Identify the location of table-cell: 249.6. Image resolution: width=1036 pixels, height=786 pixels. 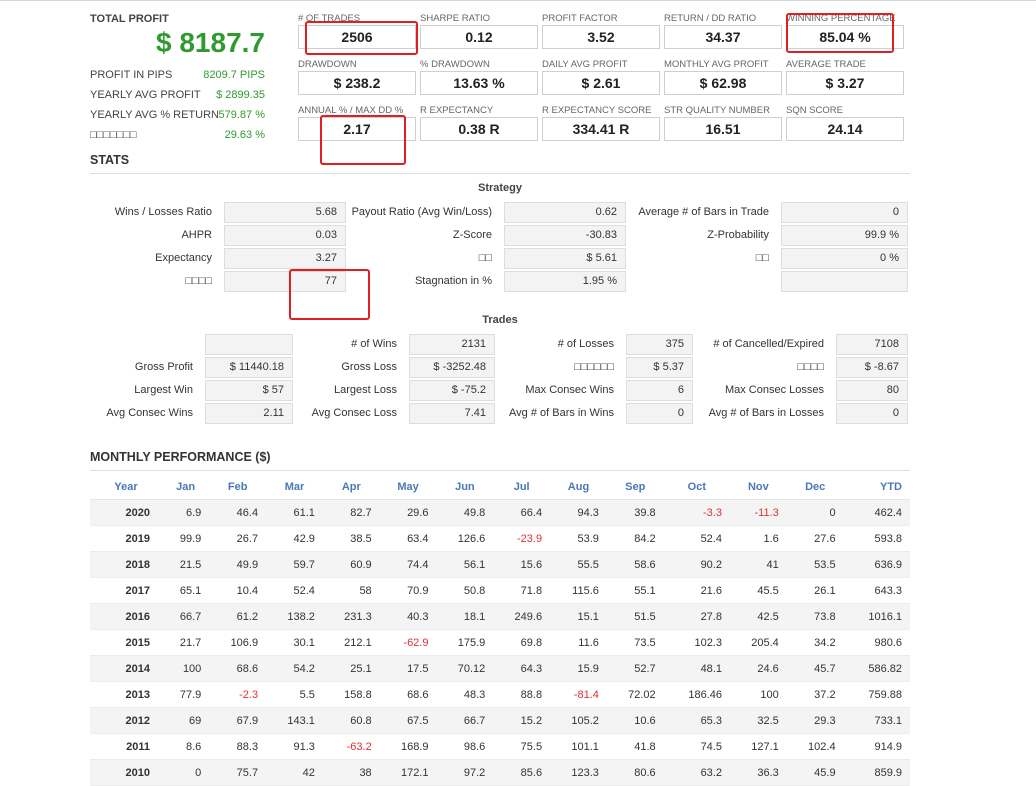
(522, 616).